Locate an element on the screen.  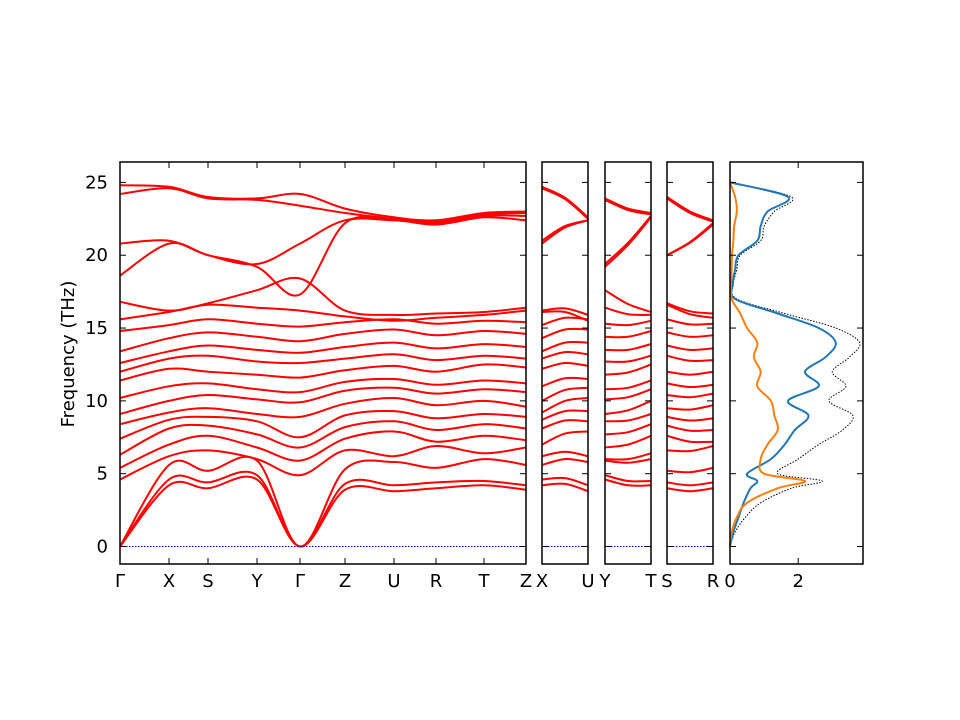
y-tick-label: 10 is located at coordinates (96, 401).